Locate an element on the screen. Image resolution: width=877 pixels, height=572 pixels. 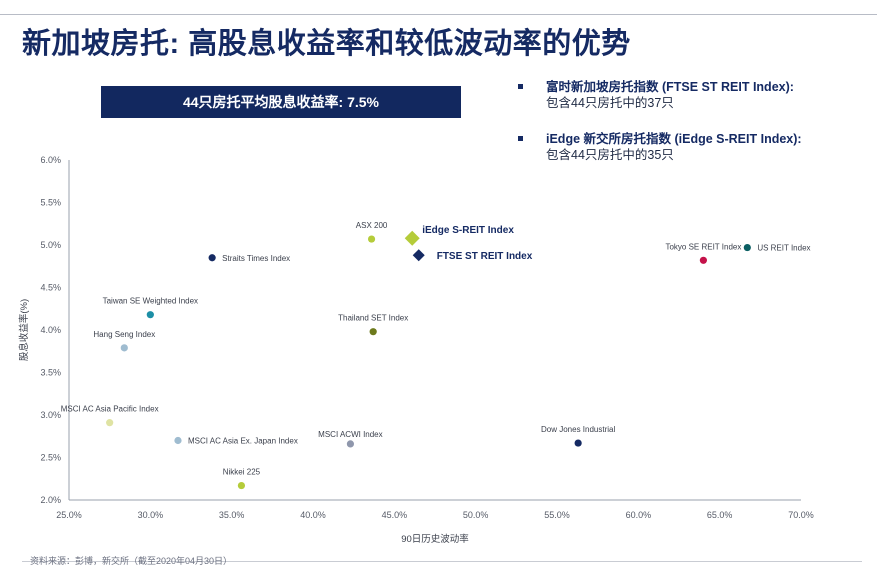
y-tick-label: 5.5% is located at coordinates (50, 203).